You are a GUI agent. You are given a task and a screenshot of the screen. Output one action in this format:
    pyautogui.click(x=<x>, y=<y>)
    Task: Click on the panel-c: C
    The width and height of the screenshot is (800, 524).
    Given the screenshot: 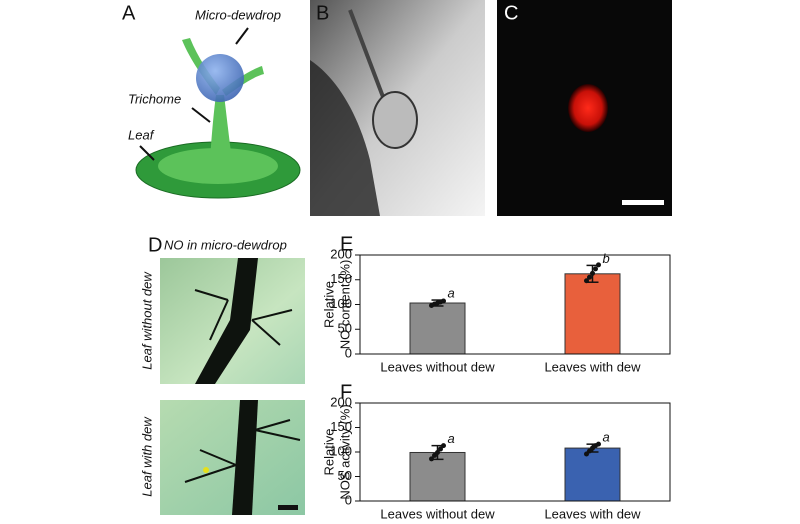 What is the action you would take?
    pyautogui.click(x=584, y=108)
    